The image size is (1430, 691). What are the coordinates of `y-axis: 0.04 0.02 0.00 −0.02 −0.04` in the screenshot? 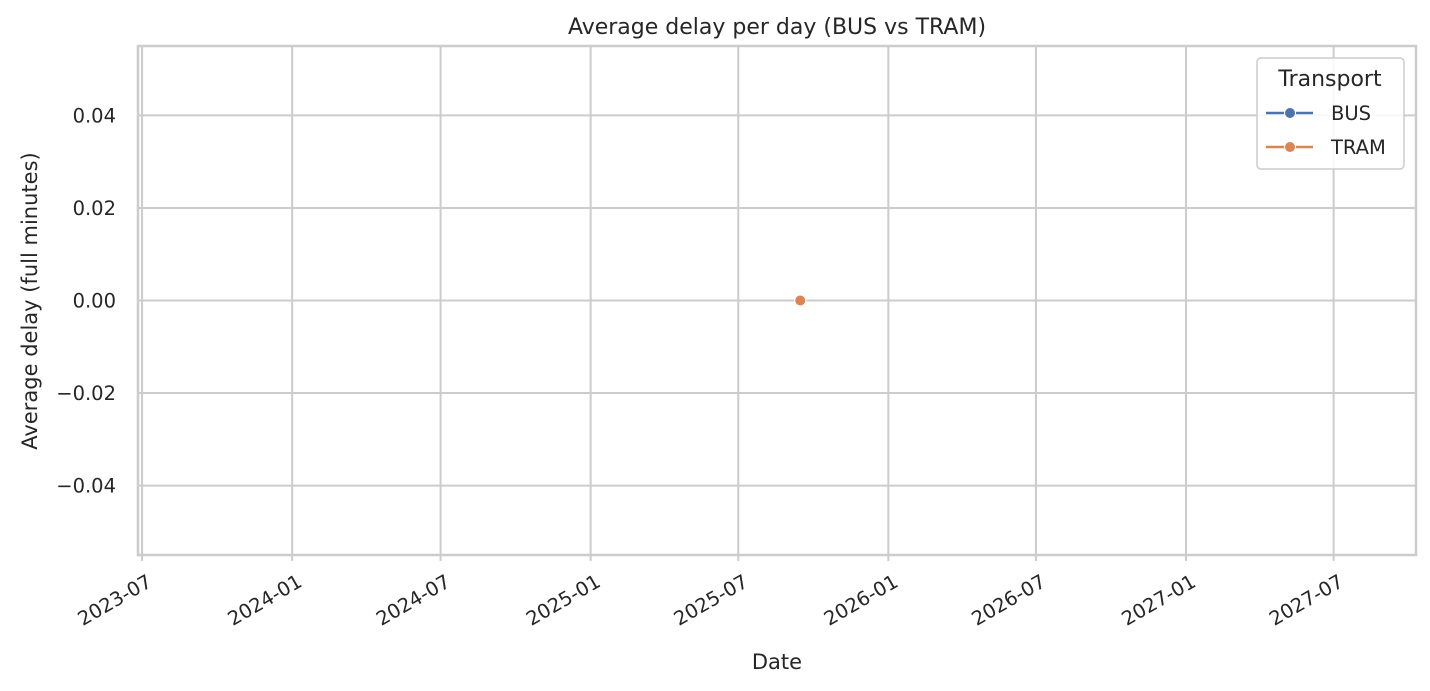 It's located at (86, 300).